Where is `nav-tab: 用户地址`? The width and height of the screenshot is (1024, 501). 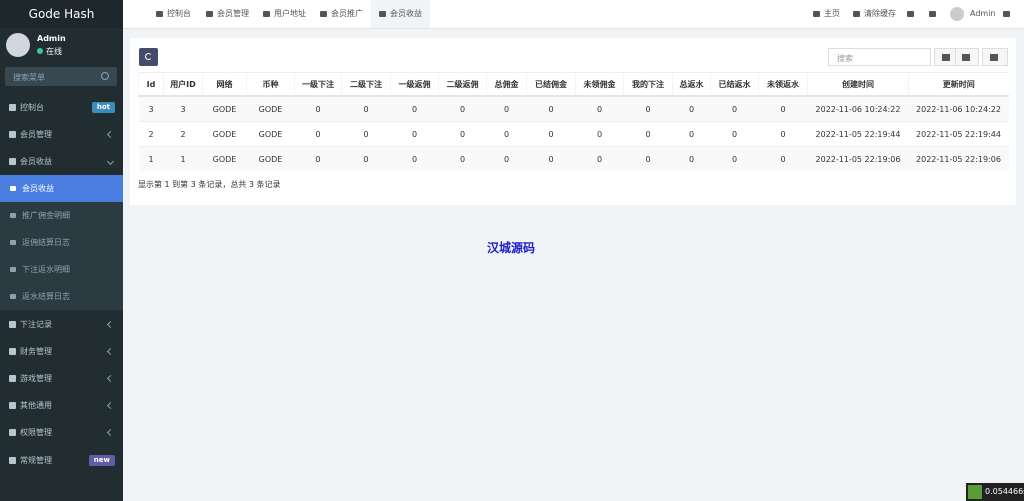
nav-tab: 用户地址 is located at coordinates (284, 14).